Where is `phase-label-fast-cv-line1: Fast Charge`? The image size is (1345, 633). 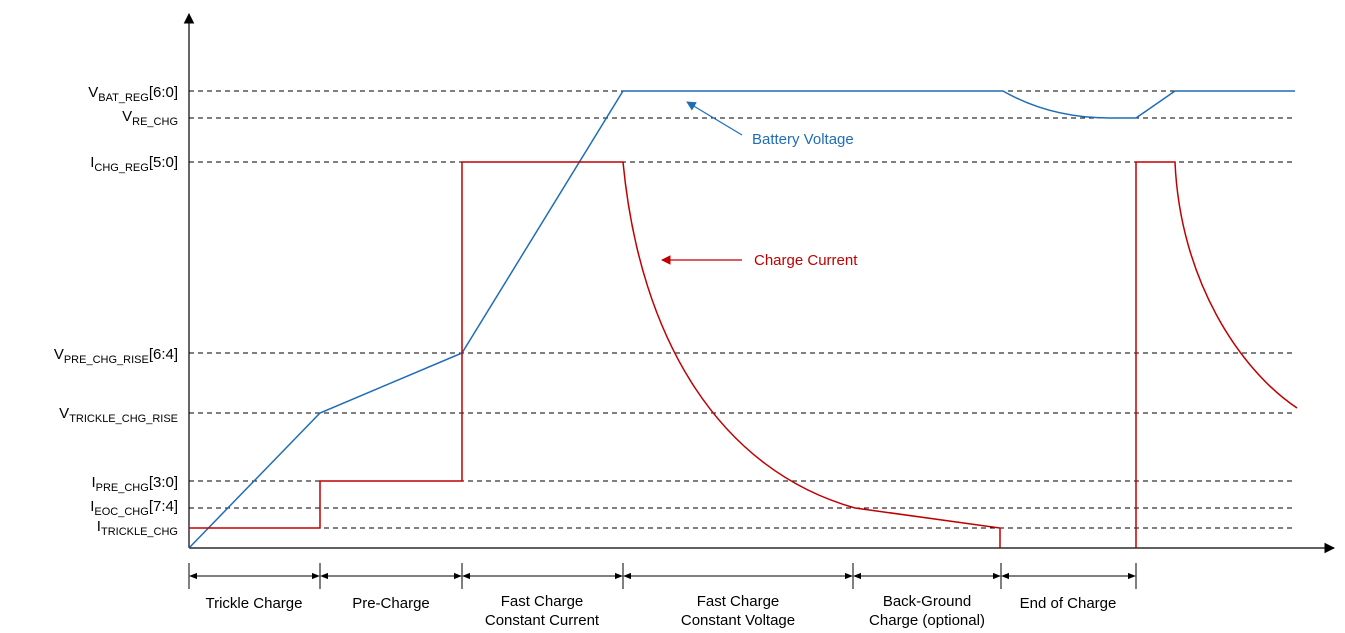 phase-label-fast-cv-line1: Fast Charge is located at coordinates (738, 601).